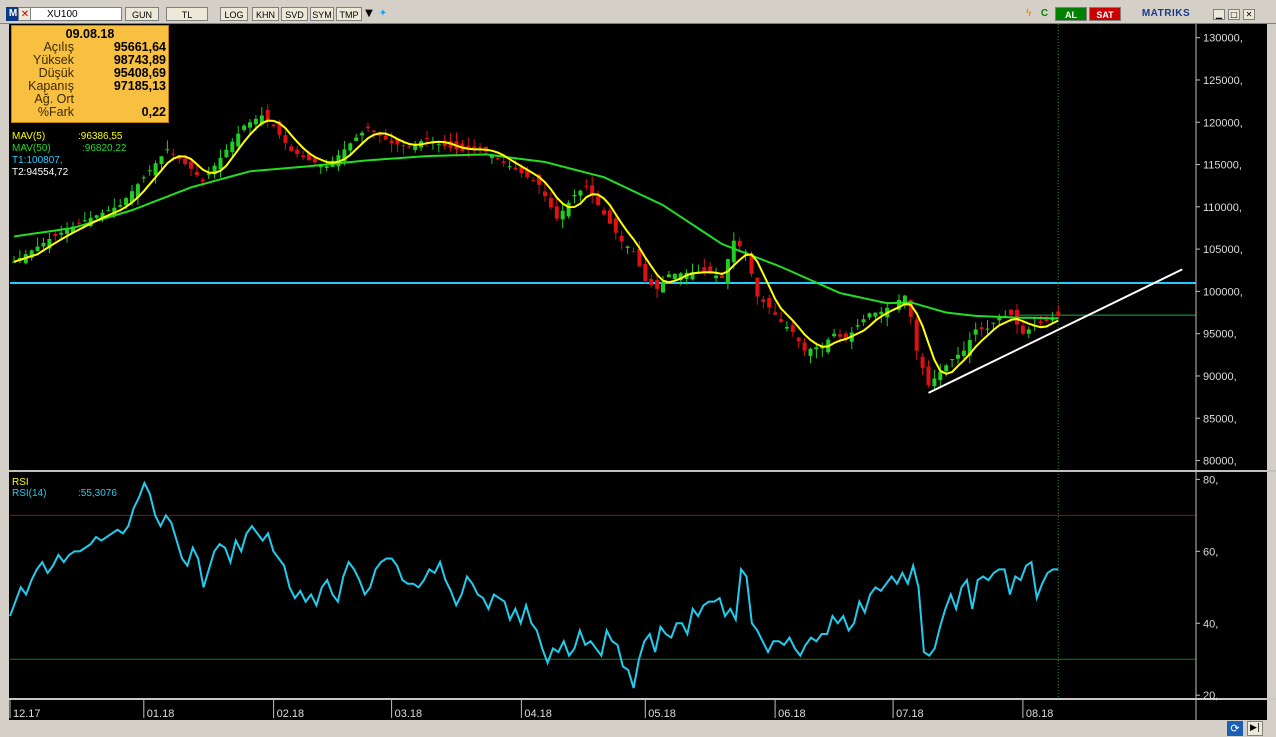 This screenshot has width=1276, height=737. What do you see at coordinates (142, 14) in the screenshot?
I see `period-button: GUN` at bounding box center [142, 14].